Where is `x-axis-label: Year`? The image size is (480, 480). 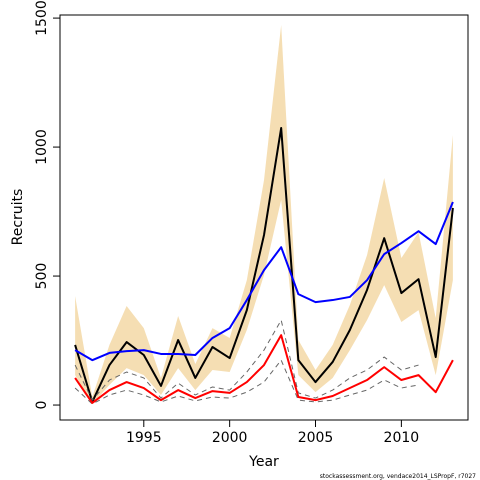 x-axis-label: Year is located at coordinates (263, 462).